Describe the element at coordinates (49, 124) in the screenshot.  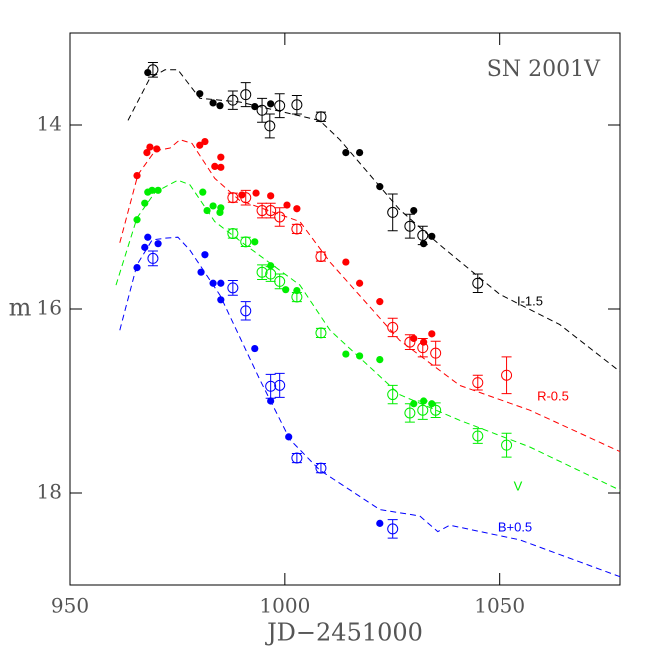
I see `y-tick-label: 14` at that location.